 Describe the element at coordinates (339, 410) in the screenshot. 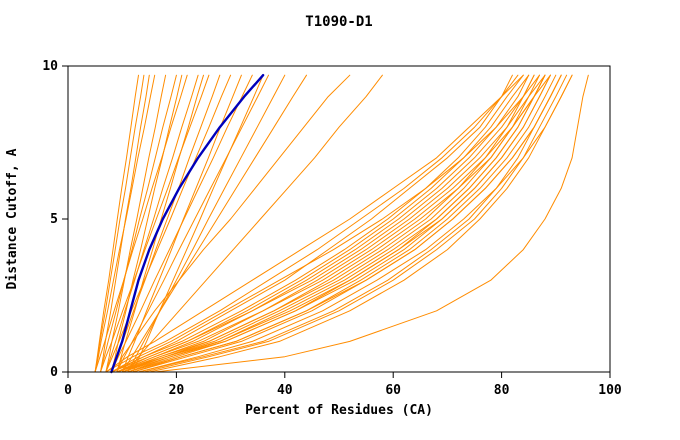

I see `x-axis-label: Percent of Residues (CA)` at that location.